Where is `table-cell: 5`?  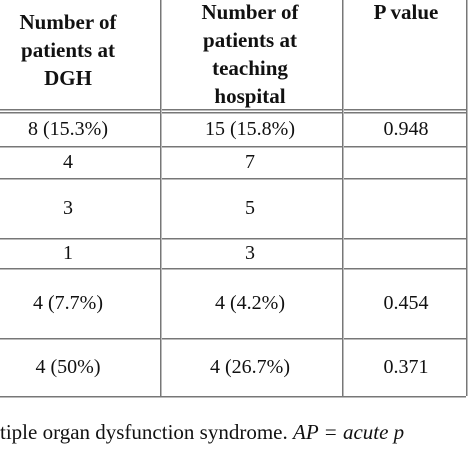
table-cell: 5 is located at coordinates (250, 208).